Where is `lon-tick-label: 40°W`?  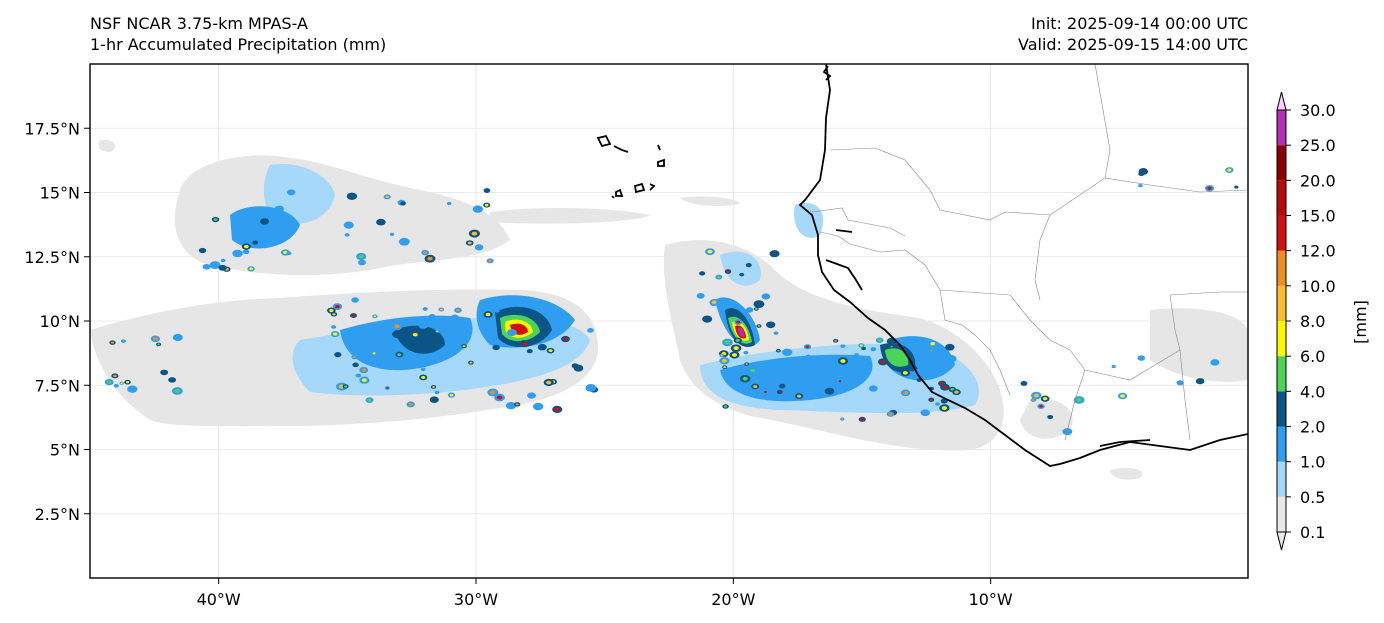 lon-tick-label: 40°W is located at coordinates (219, 599).